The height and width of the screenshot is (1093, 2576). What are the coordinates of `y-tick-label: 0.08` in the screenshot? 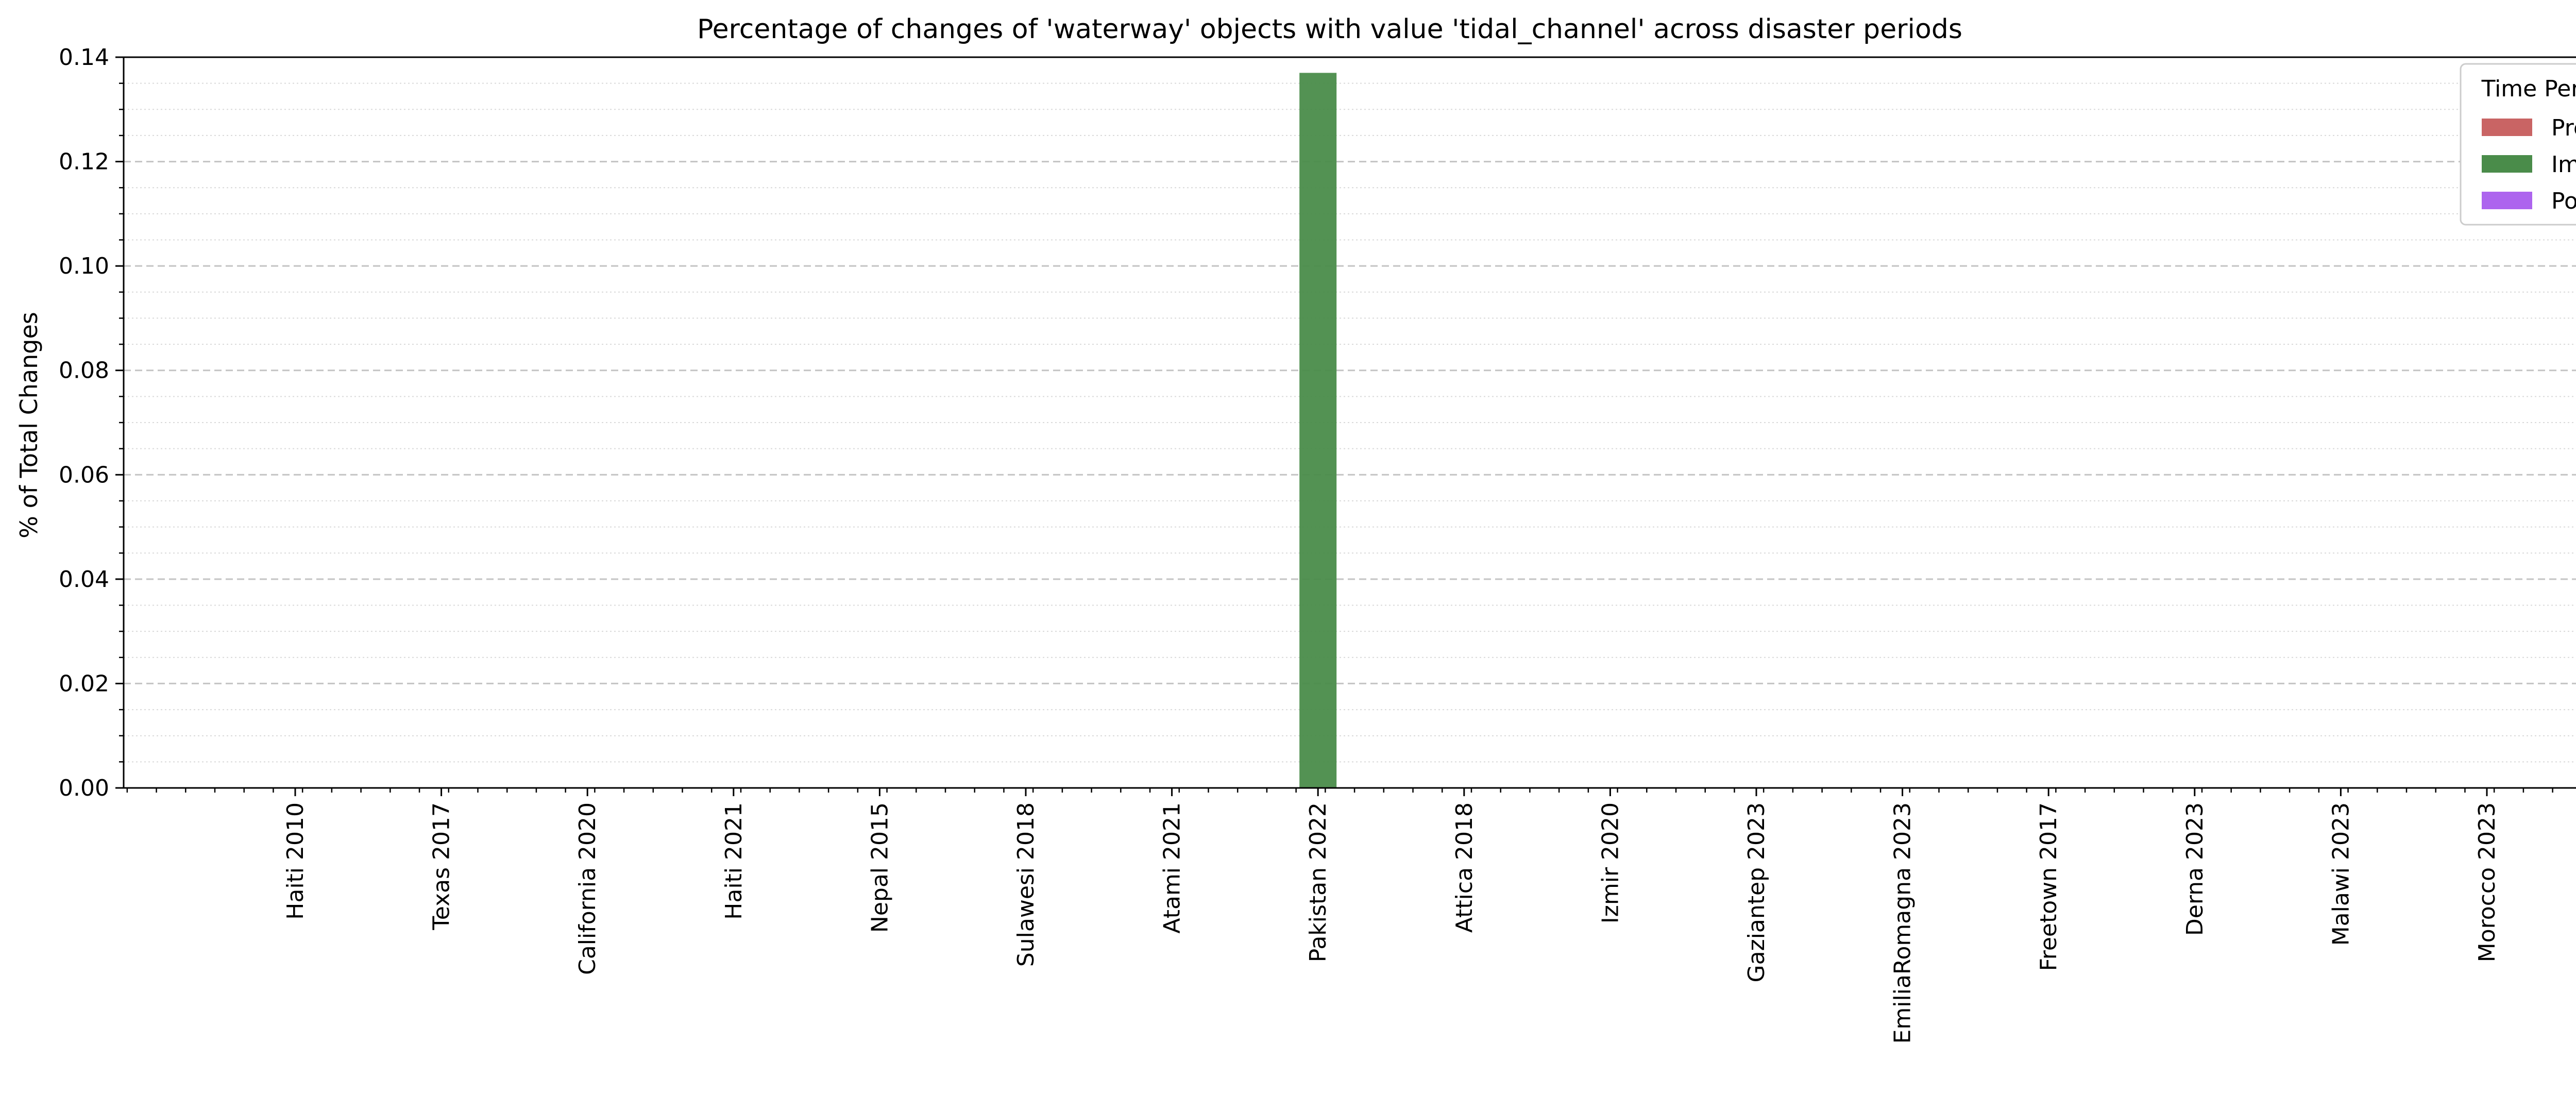 It's located at (84, 371).